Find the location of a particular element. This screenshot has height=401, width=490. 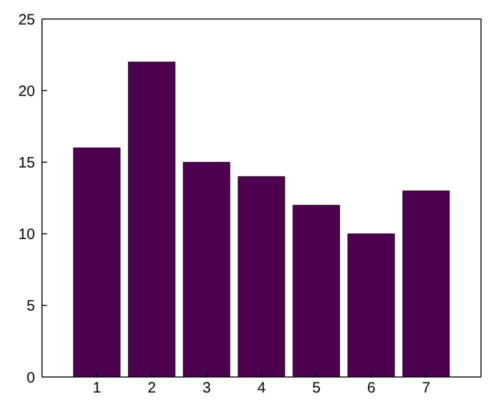

y-tick-label: 15 is located at coordinates (26, 163).